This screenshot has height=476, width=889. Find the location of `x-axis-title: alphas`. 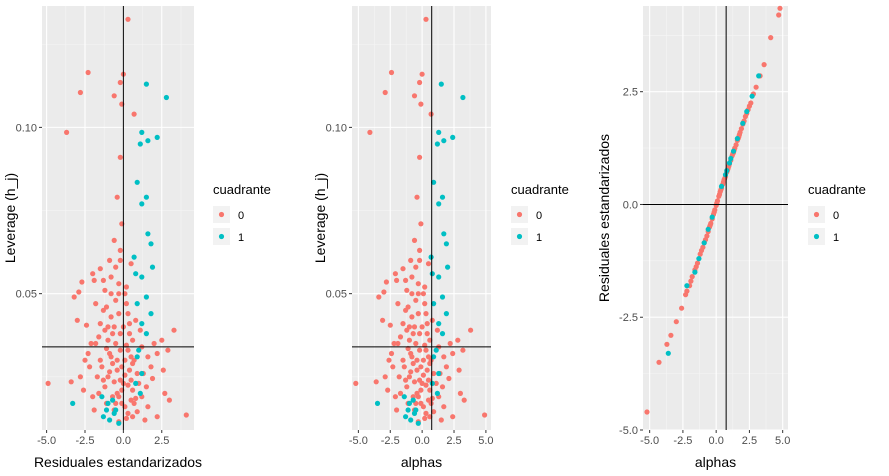

x-axis-title: alphas is located at coordinates (715, 462).